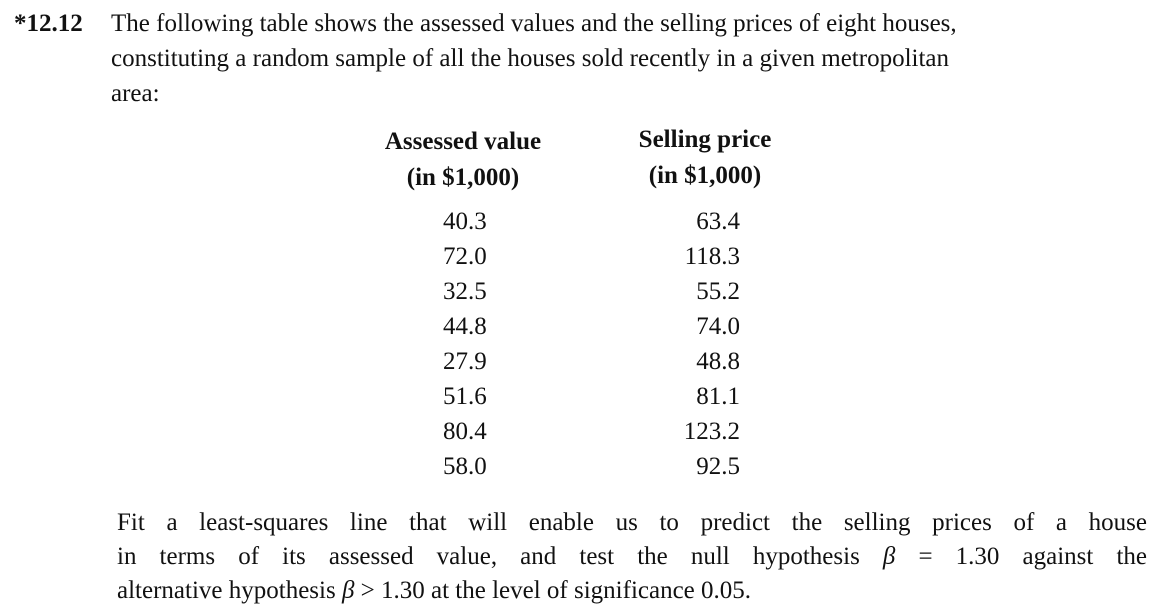 This screenshot has height=616, width=1165. Describe the element at coordinates (711, 431) in the screenshot. I see `selling-price-cell: 123.2` at that location.